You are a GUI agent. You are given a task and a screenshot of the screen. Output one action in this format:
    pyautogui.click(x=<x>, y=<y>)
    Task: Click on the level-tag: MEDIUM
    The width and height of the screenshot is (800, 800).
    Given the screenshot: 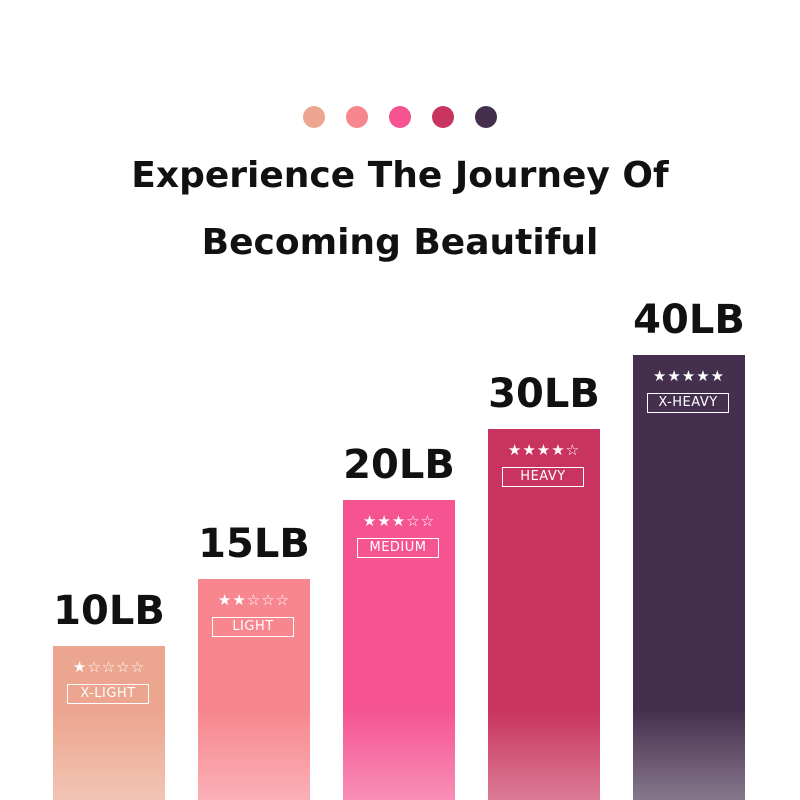 What is the action you would take?
    pyautogui.click(x=398, y=548)
    